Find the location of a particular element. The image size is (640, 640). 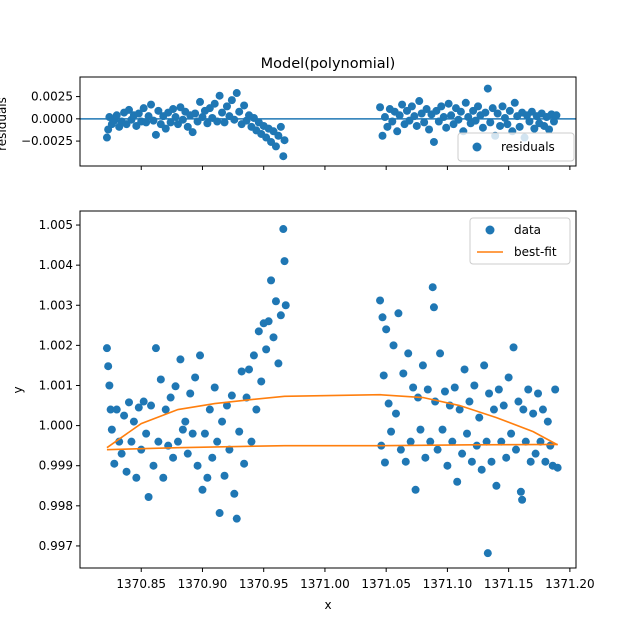

y-tick-label: 1.000 is located at coordinates (56, 426).